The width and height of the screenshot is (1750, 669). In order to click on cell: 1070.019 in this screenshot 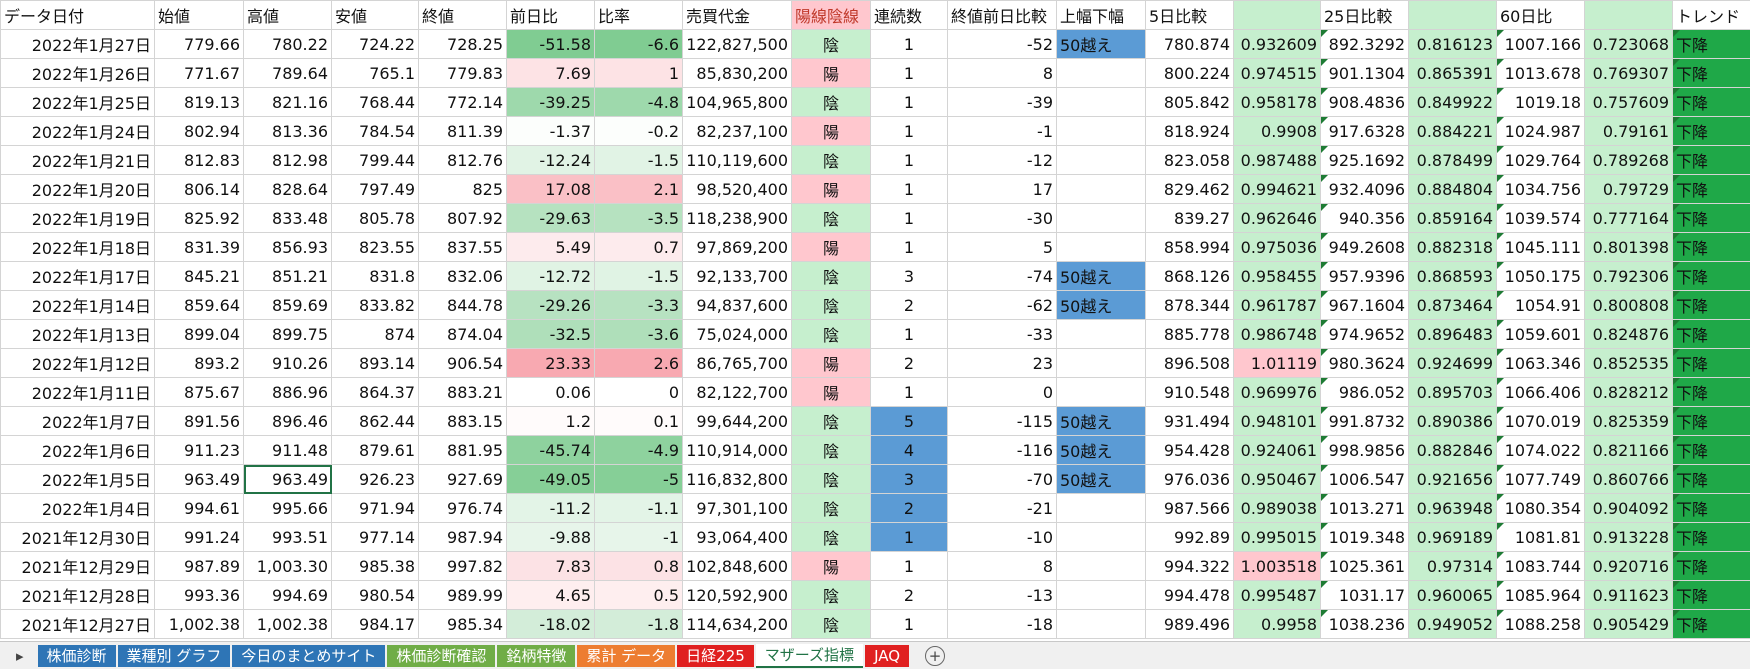, I will do `click(1541, 421)`.